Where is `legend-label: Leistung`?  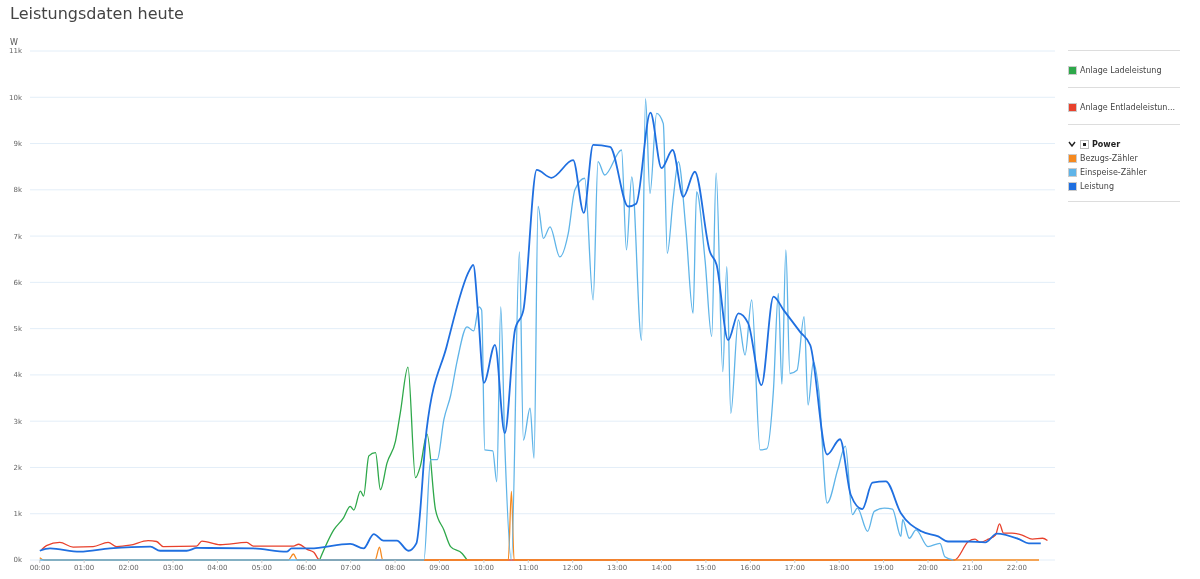
legend-label: Leistung is located at coordinates (1097, 186).